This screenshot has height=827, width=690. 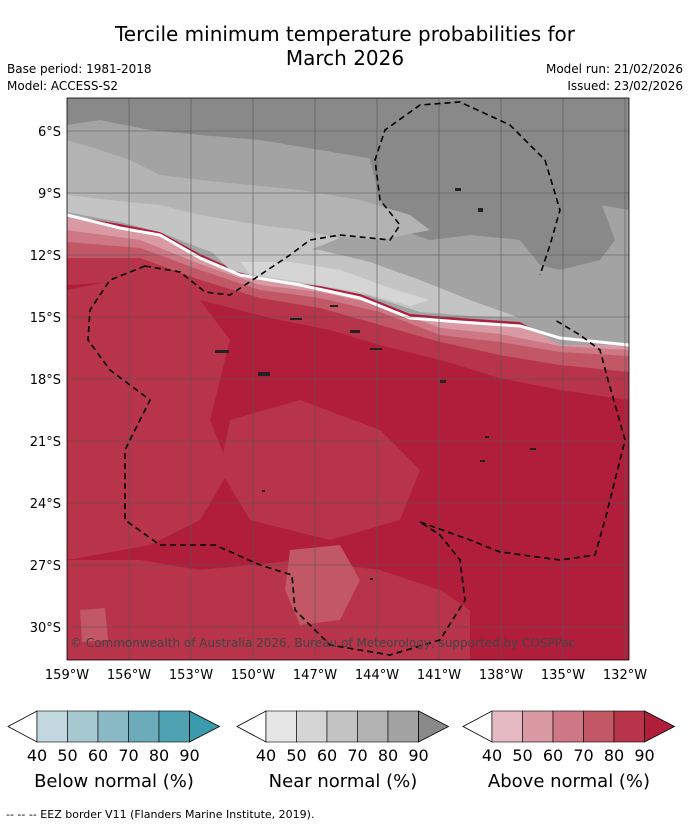 I want to click on category-boundary-line, so click(x=348, y=280).